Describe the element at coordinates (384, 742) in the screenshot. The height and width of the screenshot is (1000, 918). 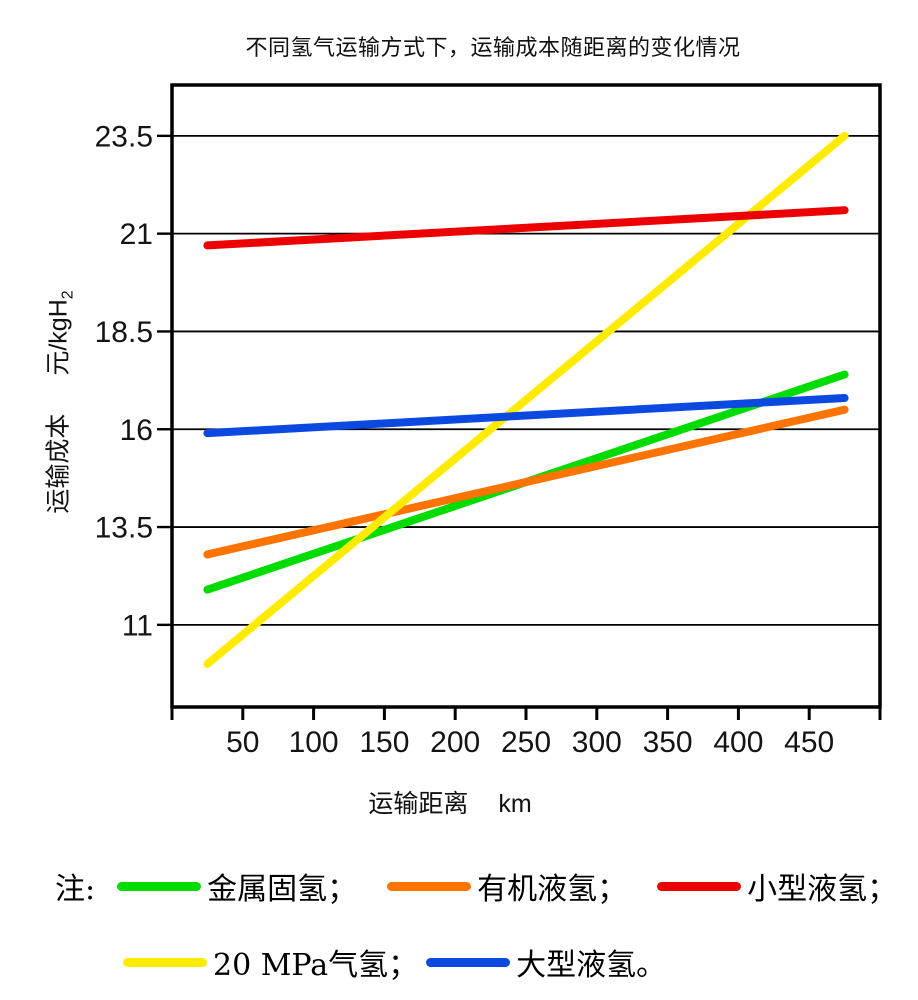
I see `x-tick-label: 150` at that location.